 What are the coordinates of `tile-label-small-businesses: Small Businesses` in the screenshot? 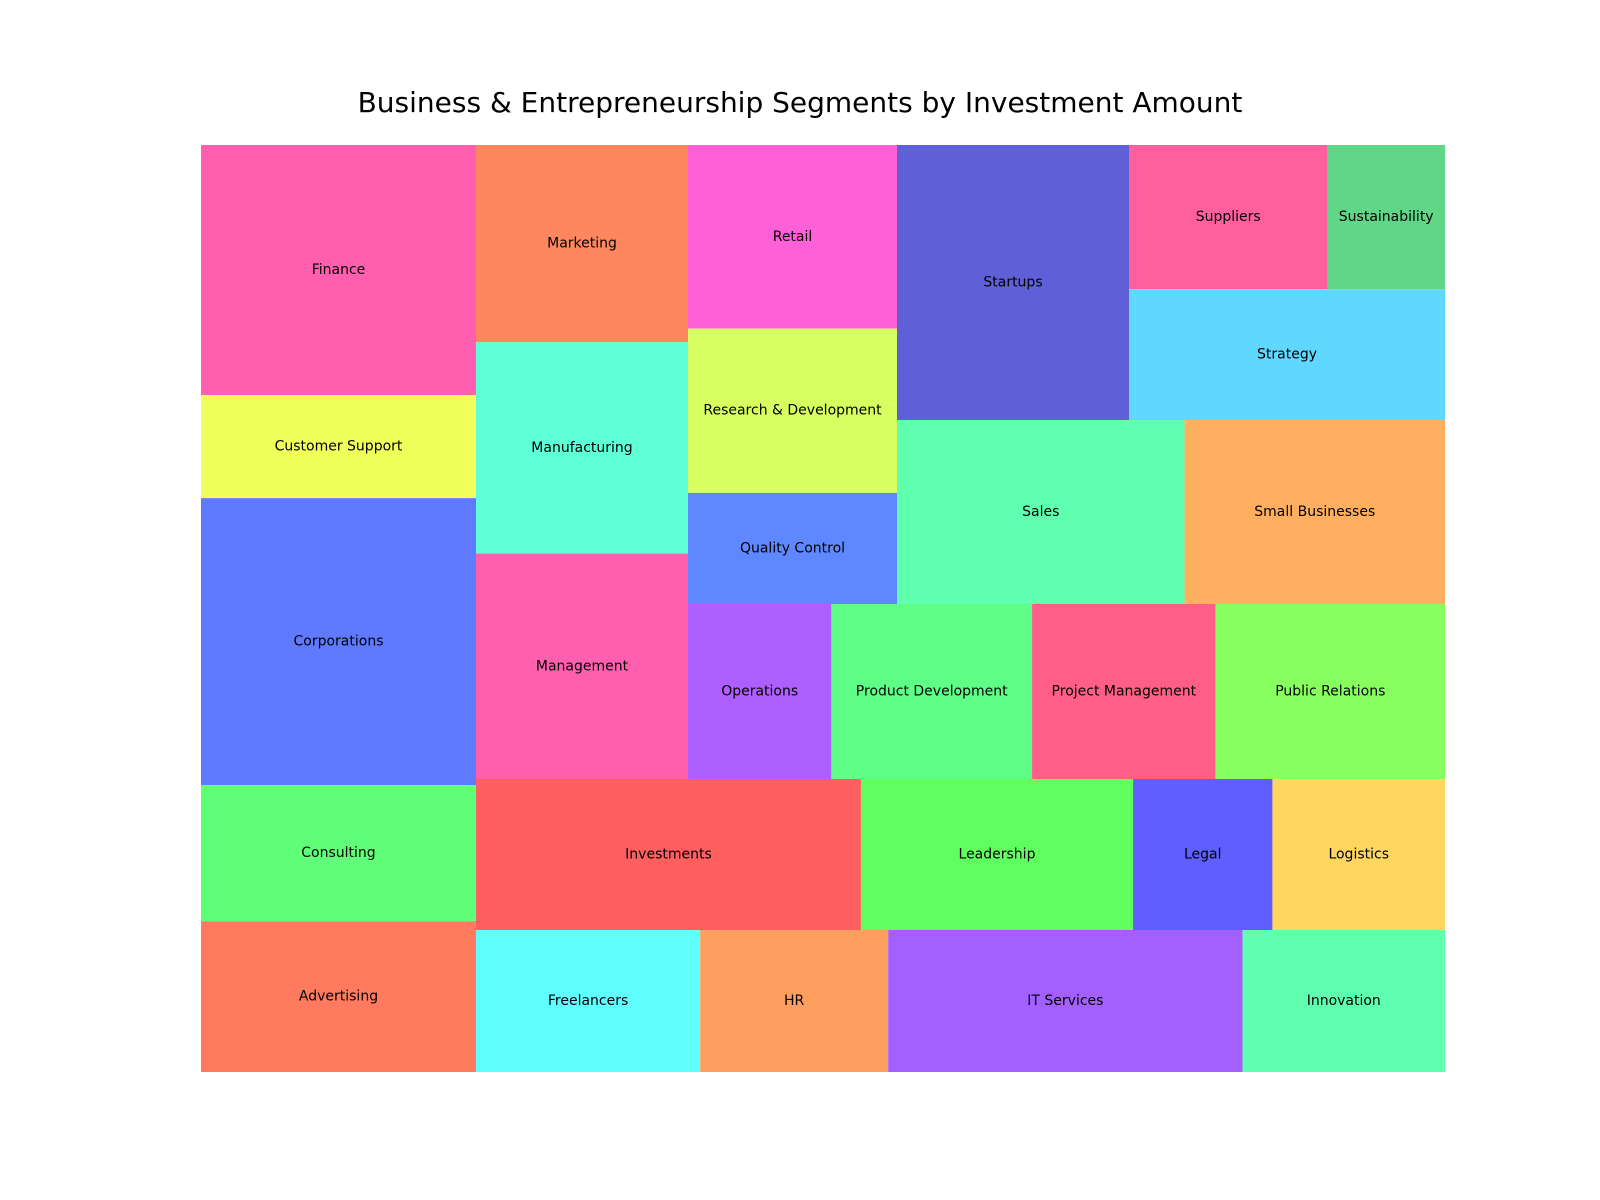 It's located at (1314, 512).